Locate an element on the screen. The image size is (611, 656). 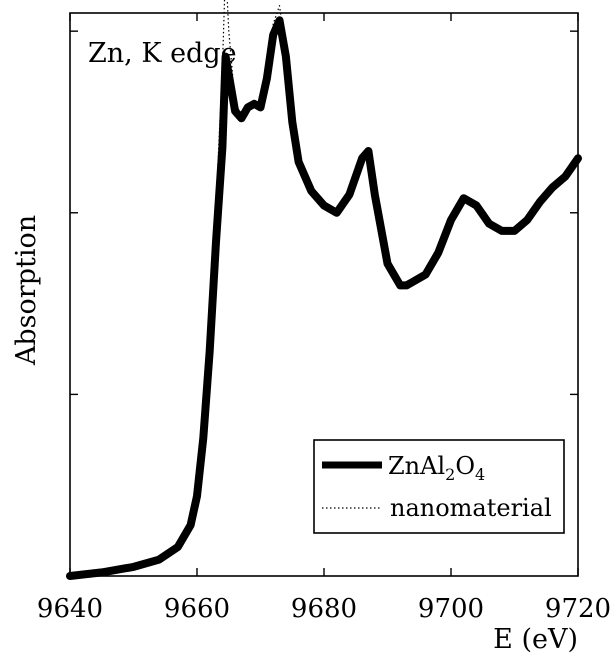
legend-label-series-2: nanomaterial is located at coordinates (471, 508).